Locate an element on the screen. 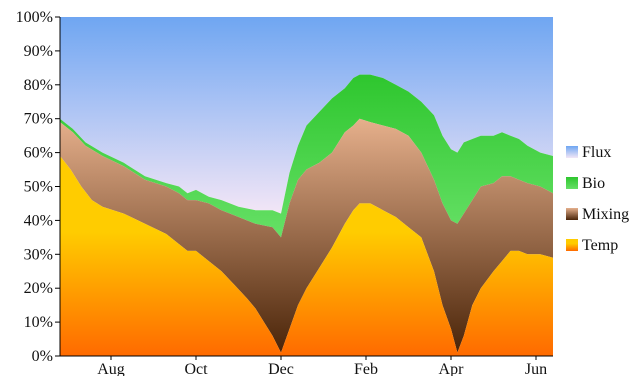 The height and width of the screenshot is (376, 637). x-tick-label: Feb is located at coordinates (366, 368).